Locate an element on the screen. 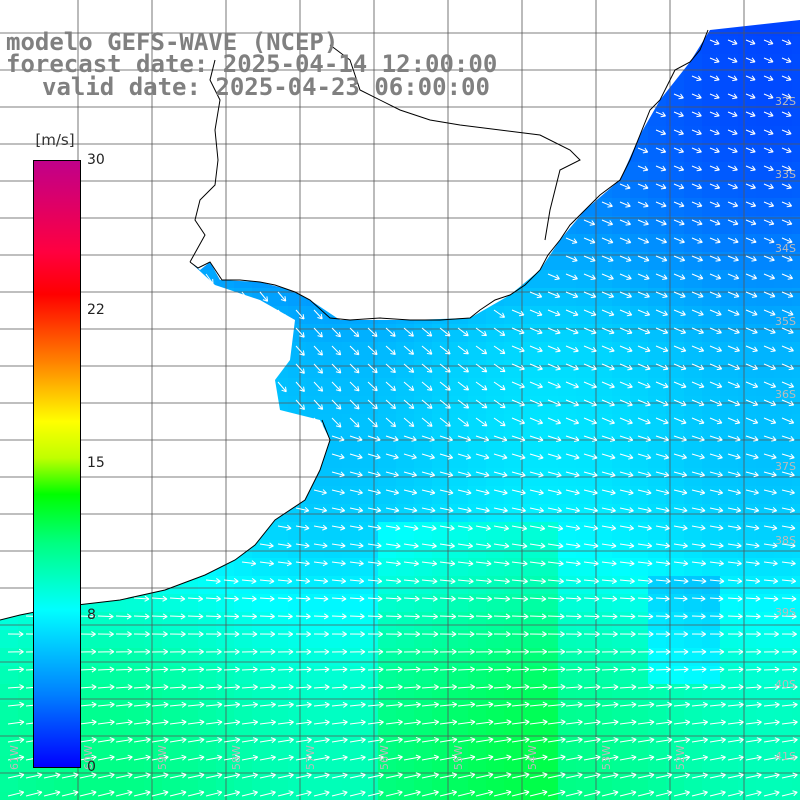  lon-label: 52W is located at coordinates (680, 757).